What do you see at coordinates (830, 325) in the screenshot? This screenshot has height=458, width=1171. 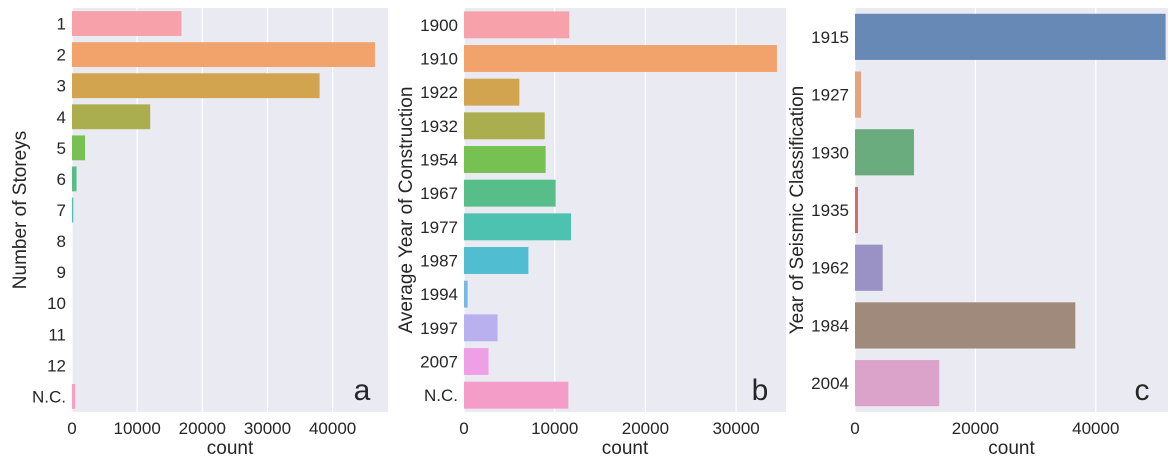 I see `y-tick-label: 1984` at bounding box center [830, 325].